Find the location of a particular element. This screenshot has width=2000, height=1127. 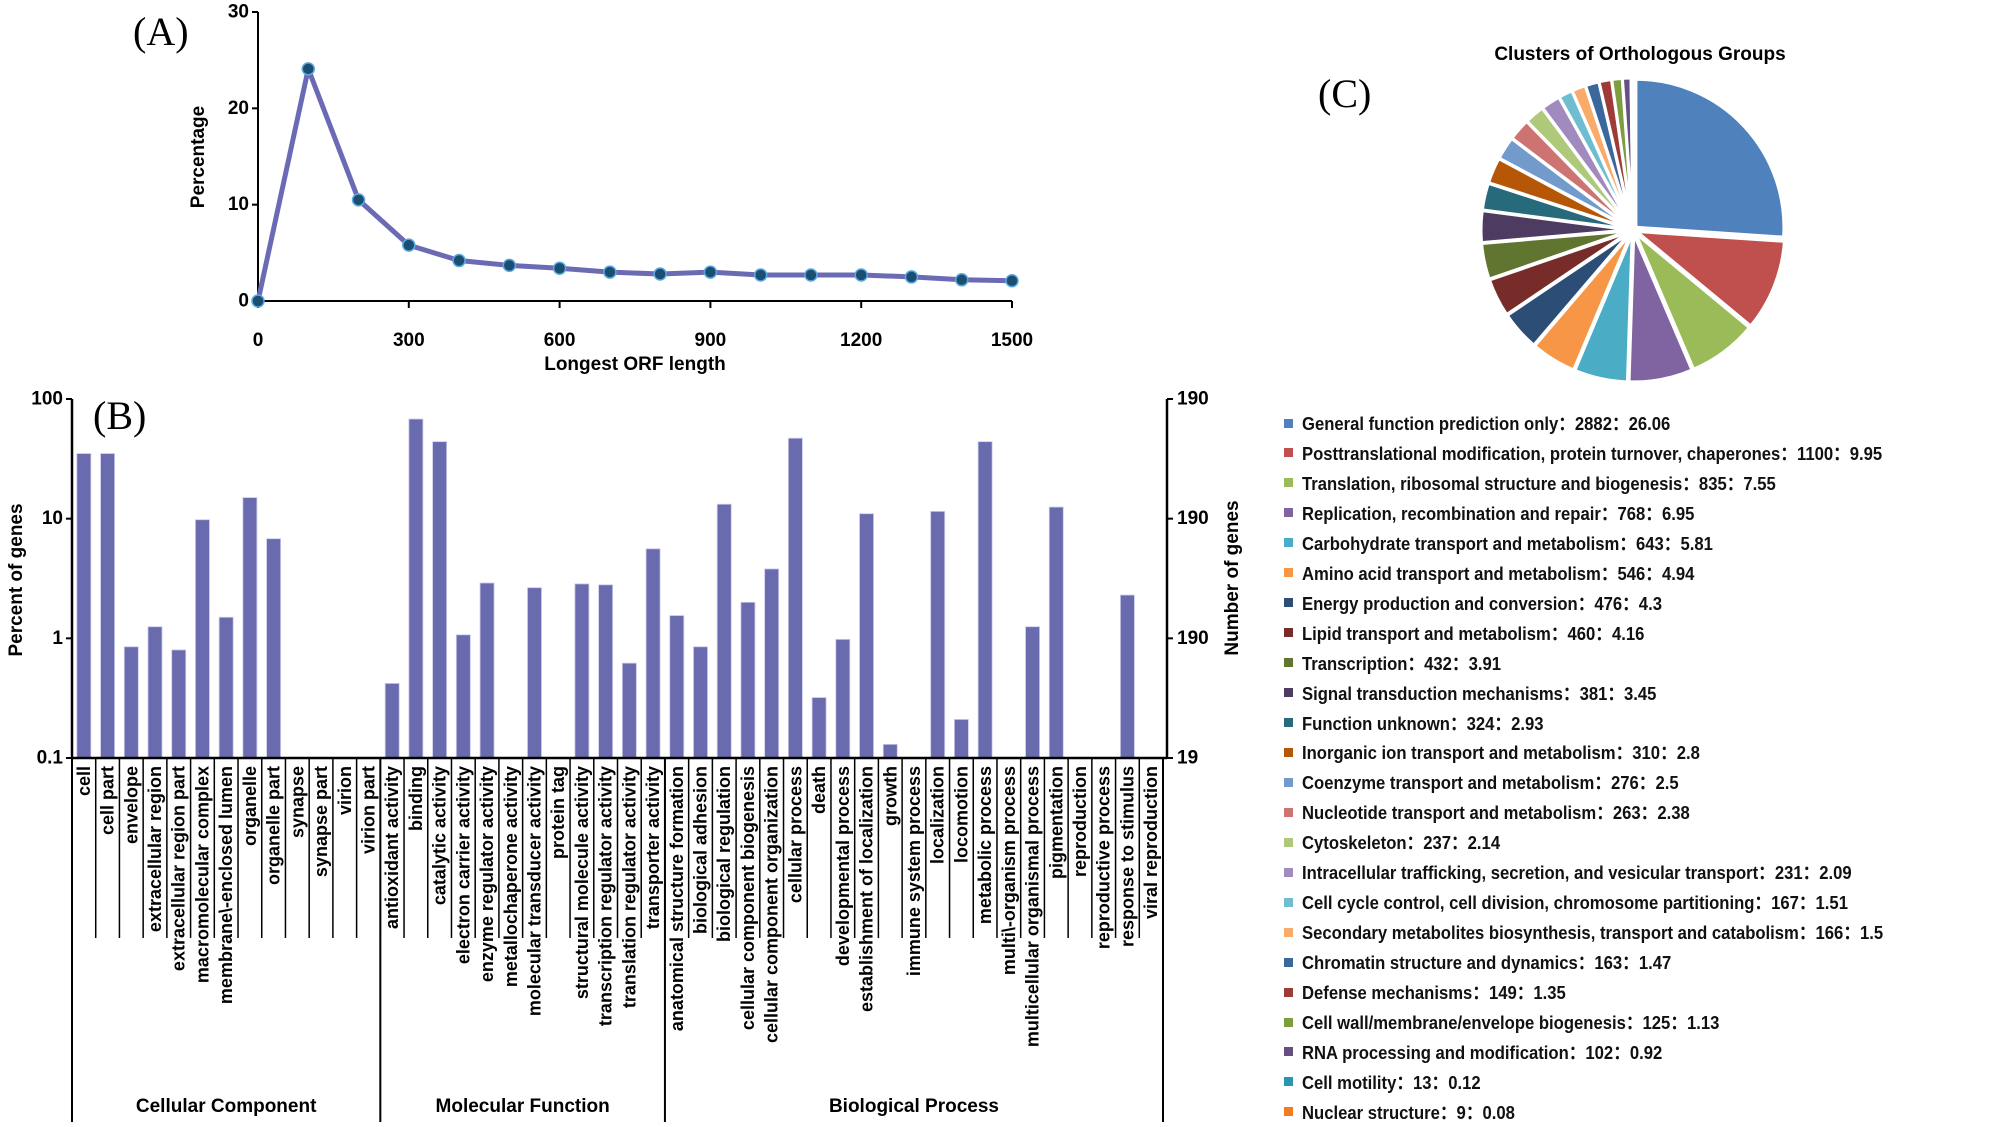

category-label: response to stimulus is located at coordinates (1127, 856).